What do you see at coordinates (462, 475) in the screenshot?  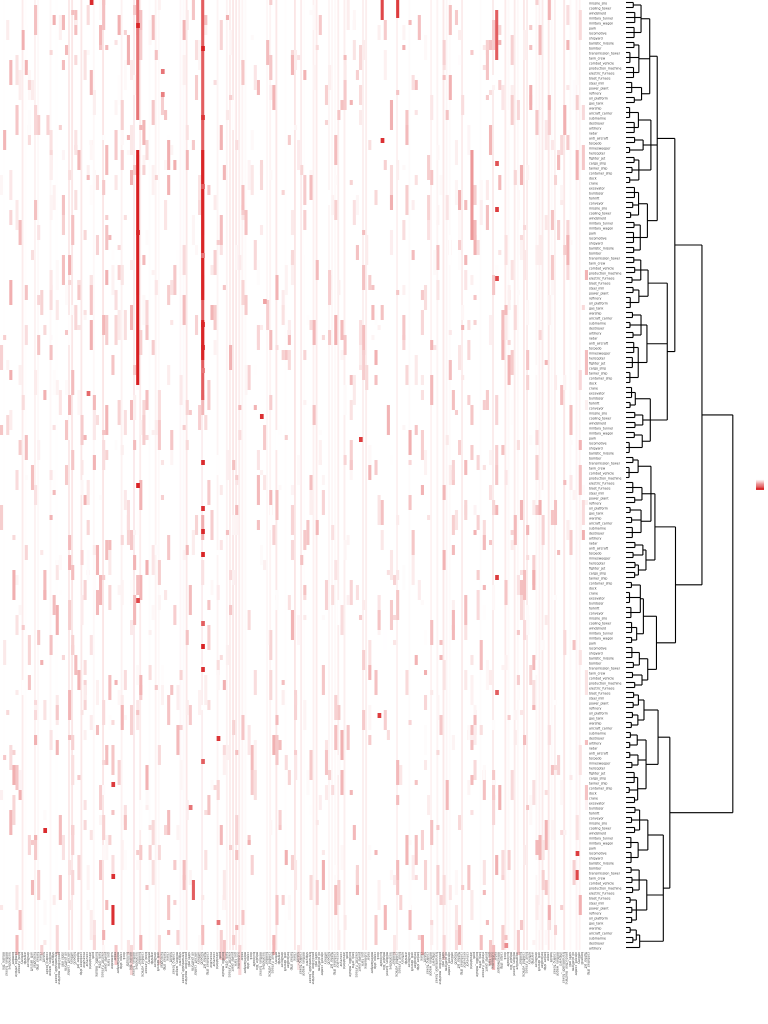 I see `column-stripe` at bounding box center [462, 475].